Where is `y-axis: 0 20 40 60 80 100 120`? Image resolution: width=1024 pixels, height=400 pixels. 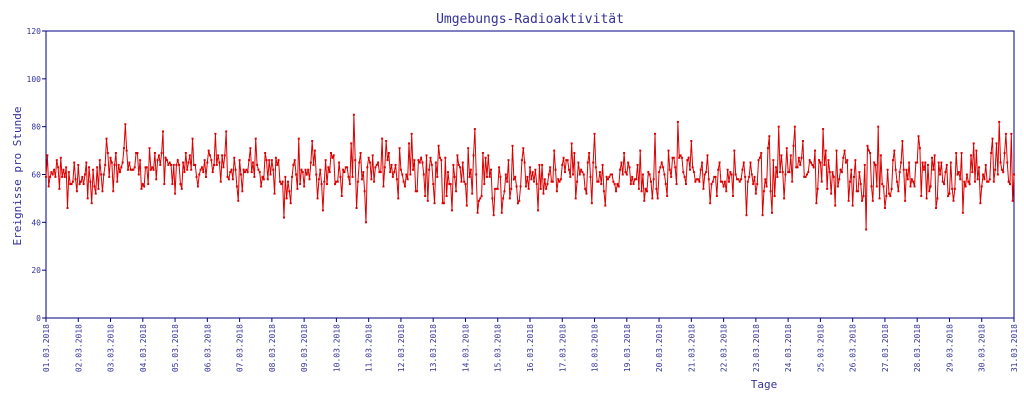 y-axis: 0 20 40 60 80 100 120 is located at coordinates (36, 175).